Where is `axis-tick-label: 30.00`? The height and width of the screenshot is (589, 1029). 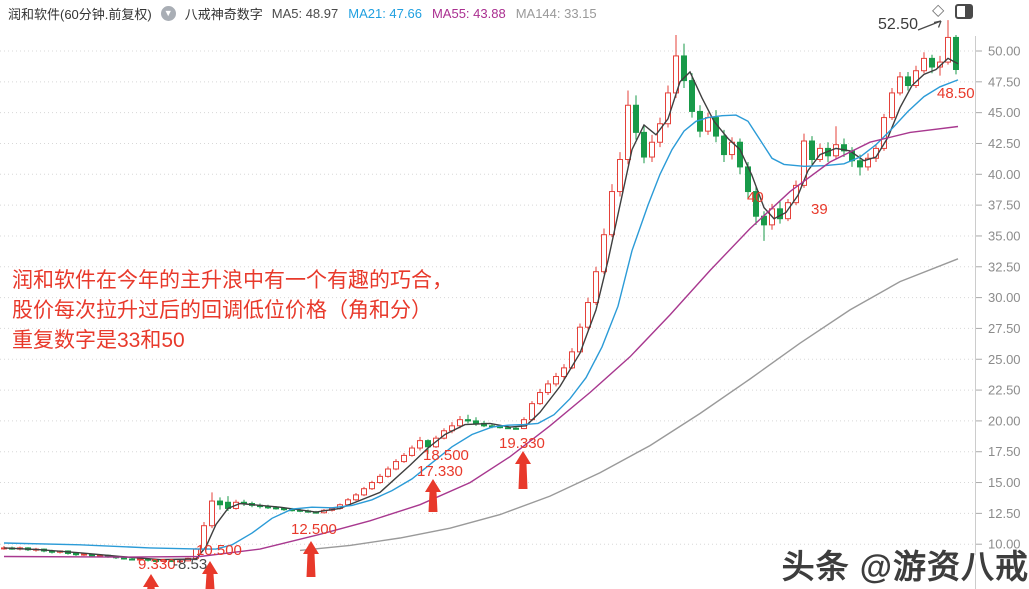 axis-tick-label: 30.00 is located at coordinates (1004, 297).